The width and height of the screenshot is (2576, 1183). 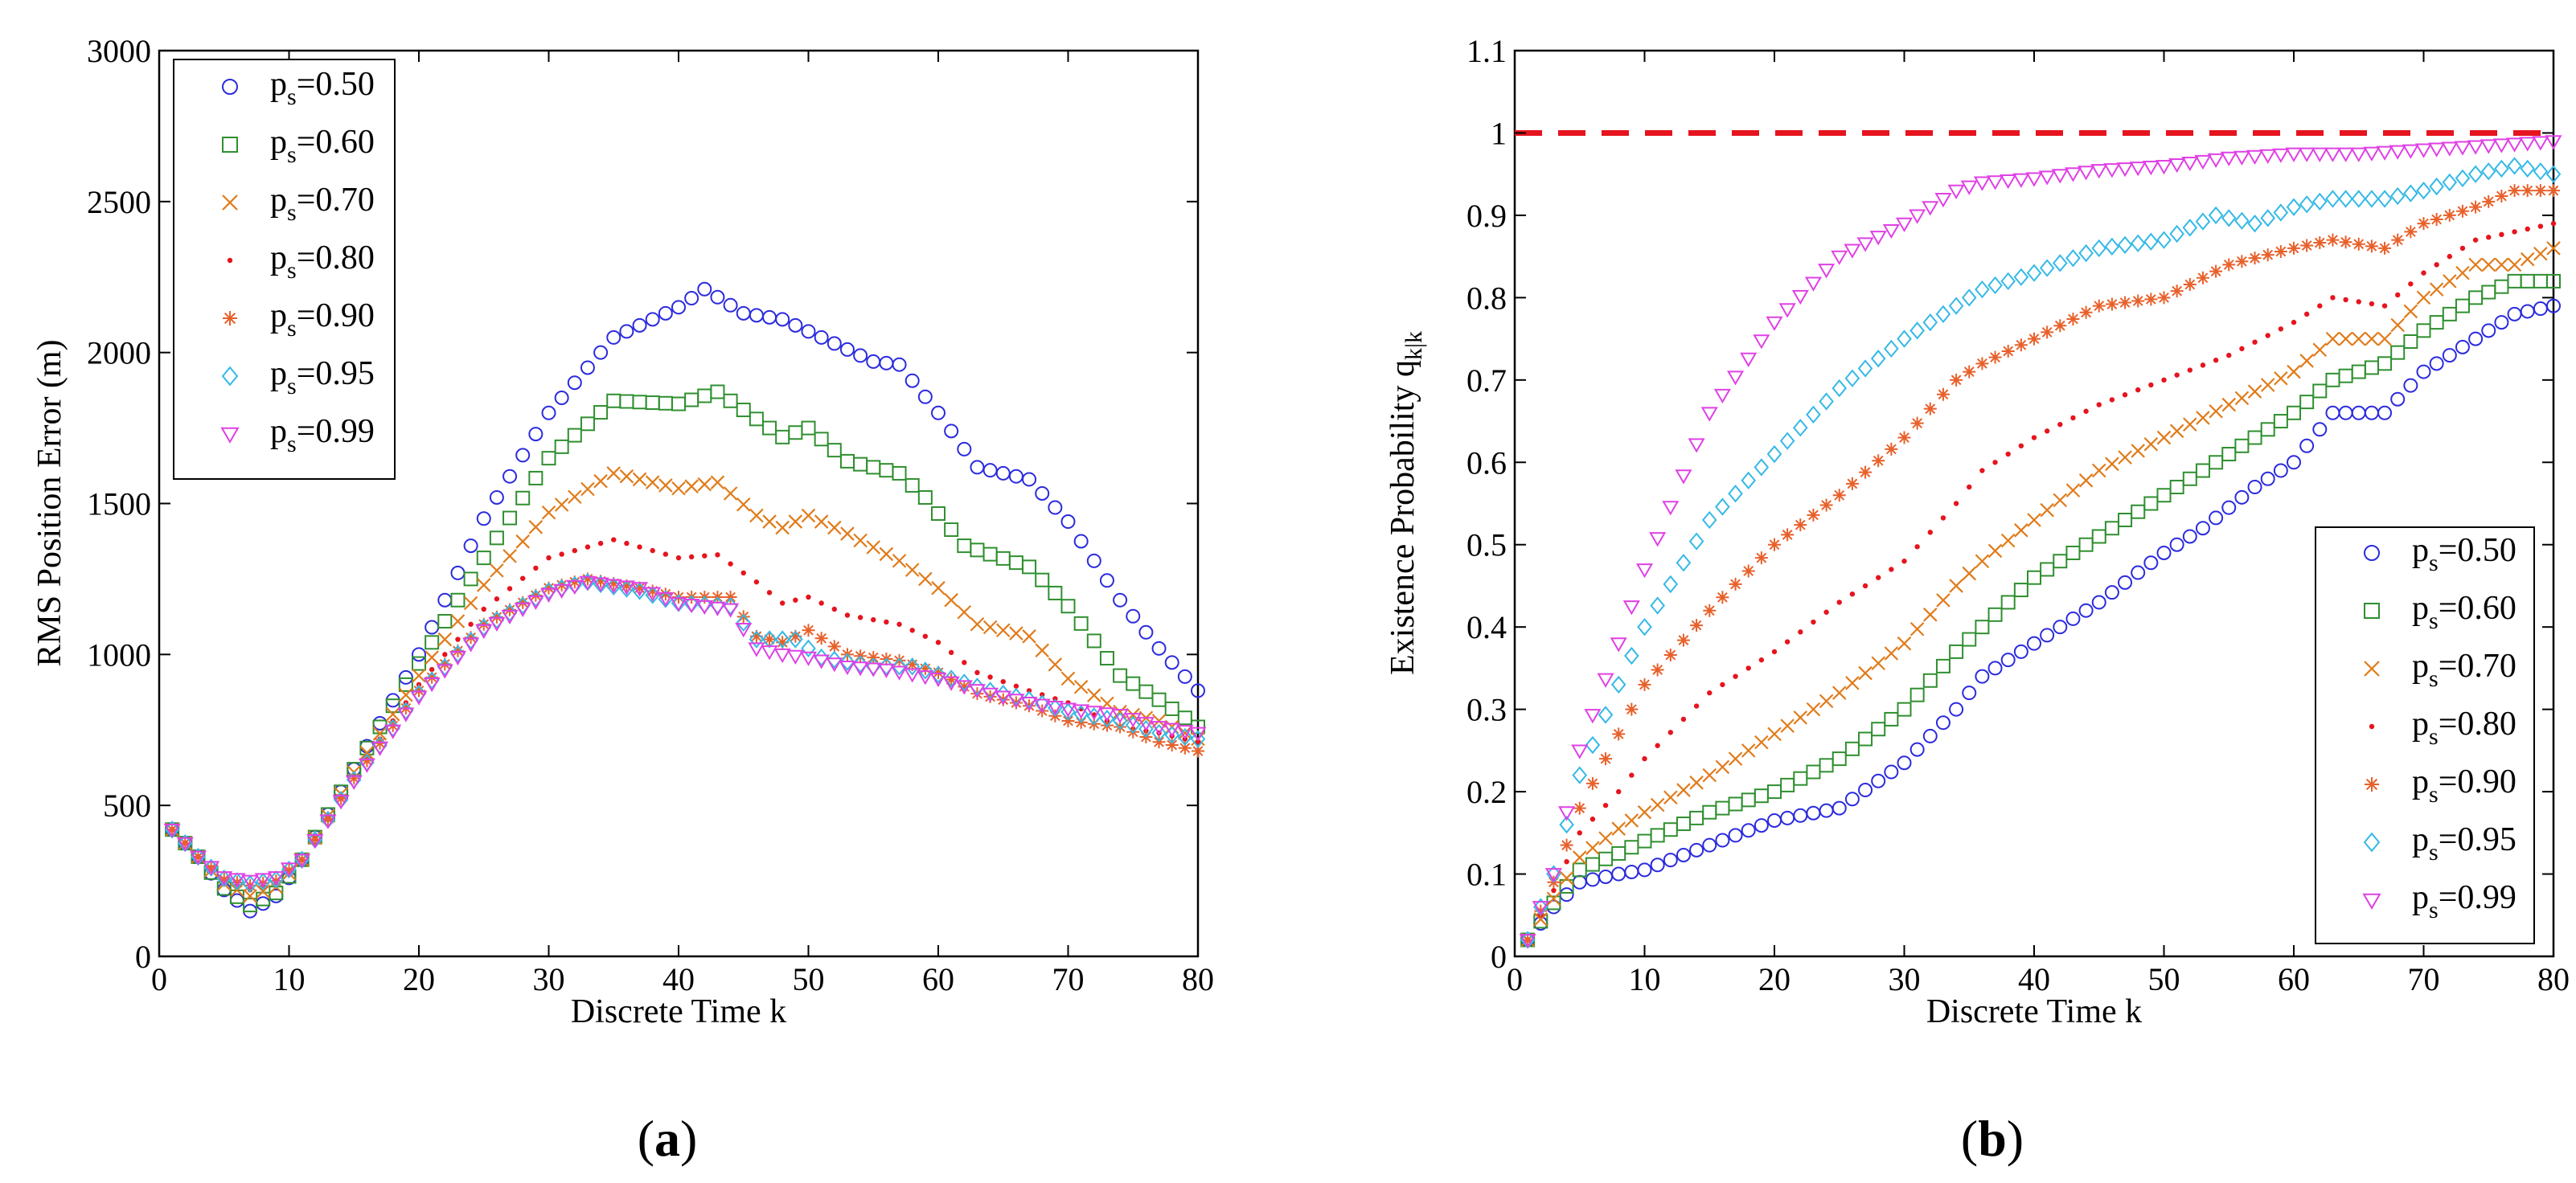 What do you see at coordinates (1486, 710) in the screenshot?
I see `y-tick-label: 0.3` at bounding box center [1486, 710].